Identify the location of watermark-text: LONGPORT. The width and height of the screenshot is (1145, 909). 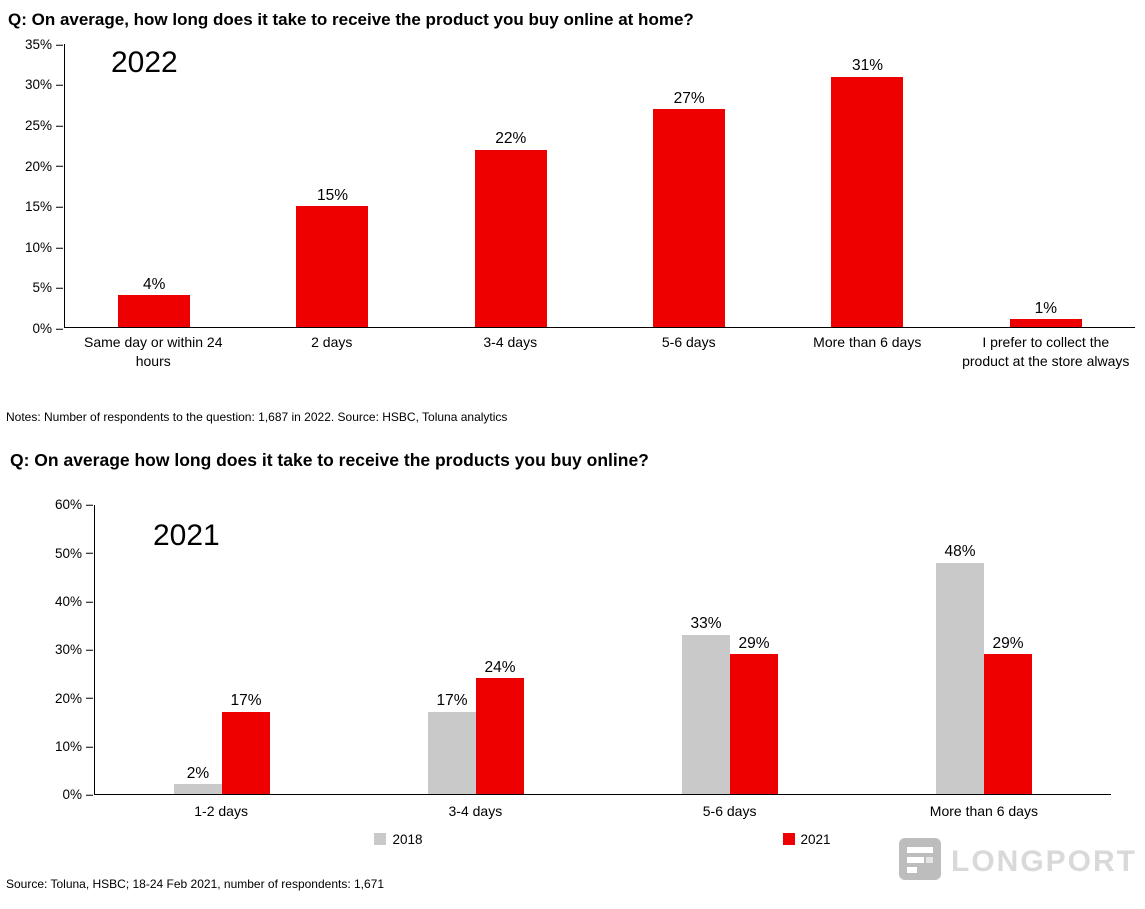
(1044, 861).